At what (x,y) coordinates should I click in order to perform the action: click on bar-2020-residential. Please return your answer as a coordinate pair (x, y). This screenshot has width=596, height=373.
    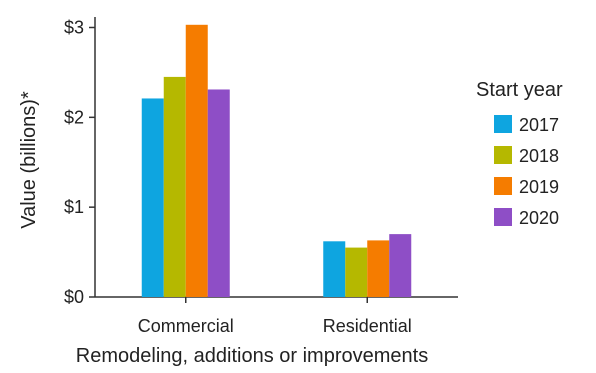
    Looking at the image, I should click on (400, 265).